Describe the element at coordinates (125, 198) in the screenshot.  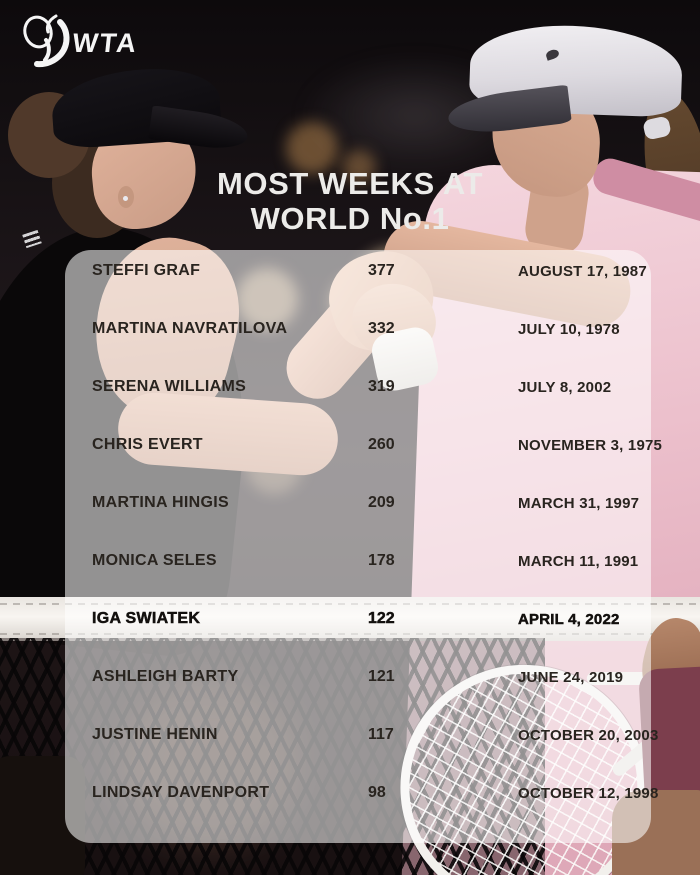
I see `player-left-earring` at that location.